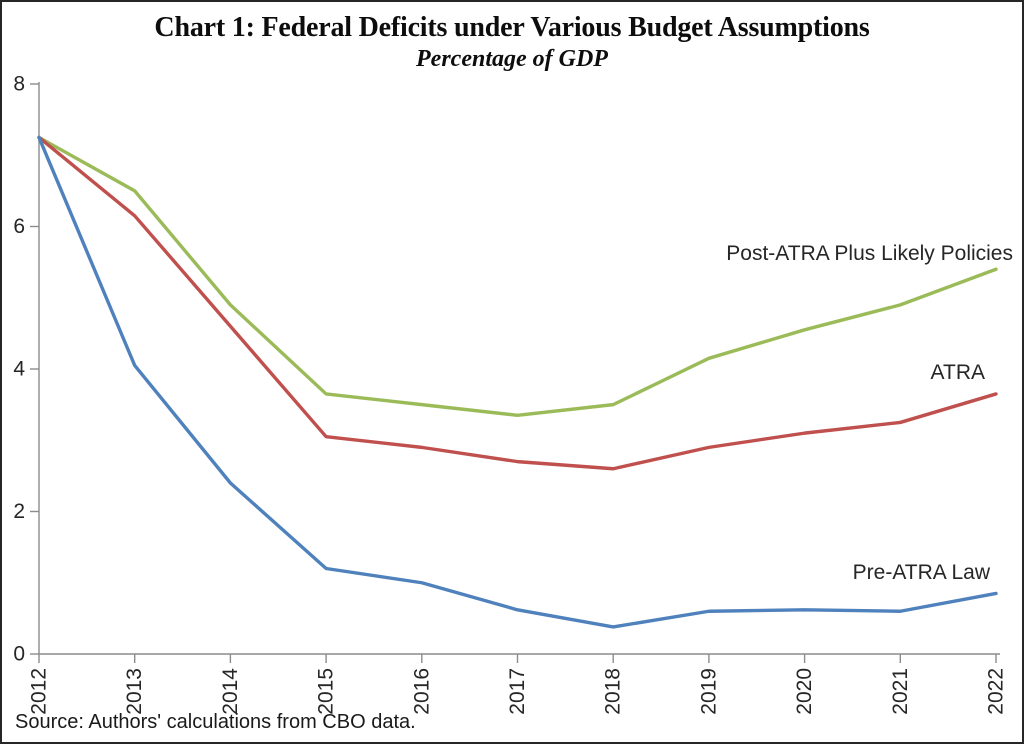 This screenshot has width=1024, height=744. I want to click on x-tick-label: 2019, so click(708, 691).